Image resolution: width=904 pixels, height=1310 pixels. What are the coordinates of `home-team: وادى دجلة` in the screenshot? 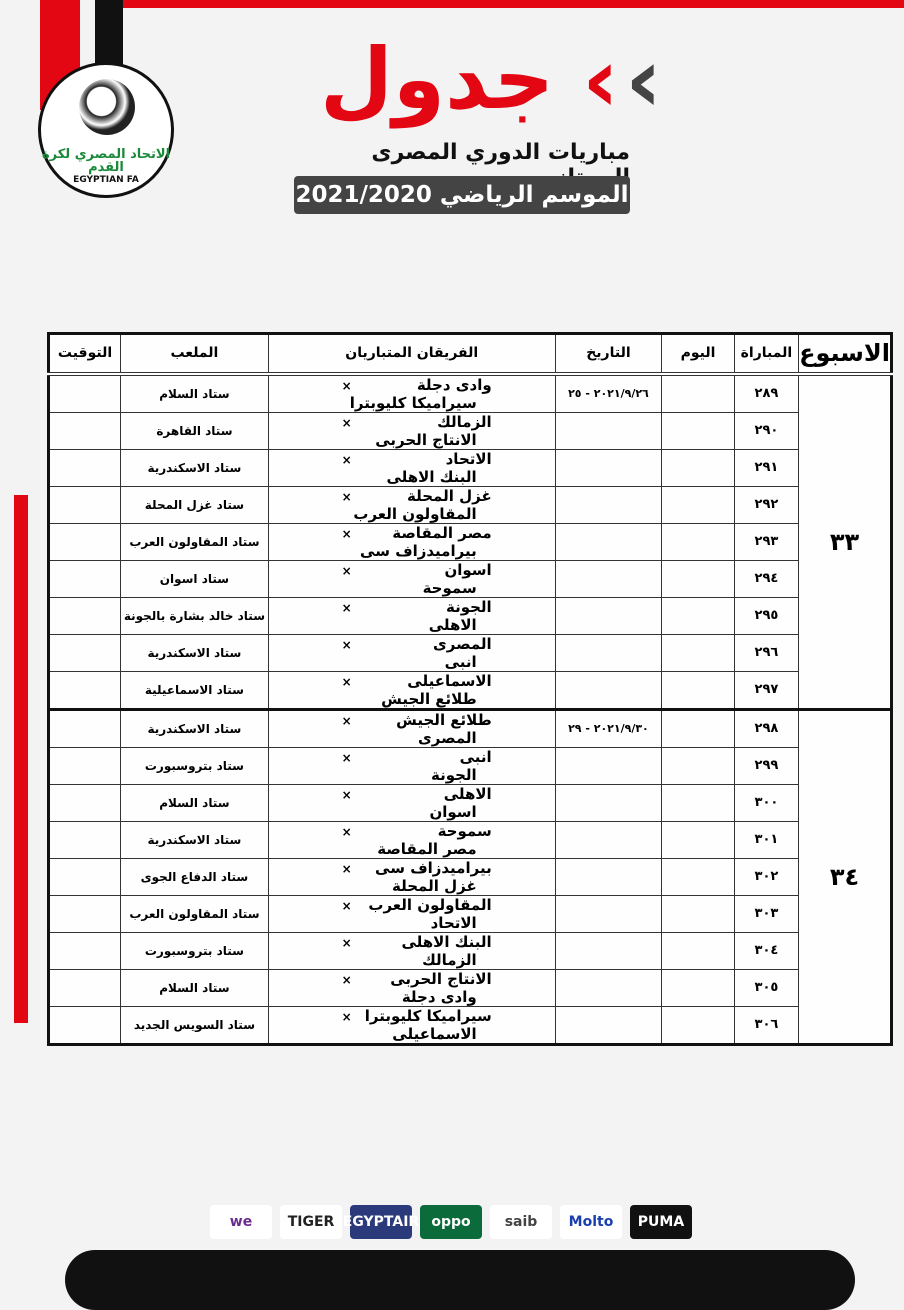 It's located at (454, 384).